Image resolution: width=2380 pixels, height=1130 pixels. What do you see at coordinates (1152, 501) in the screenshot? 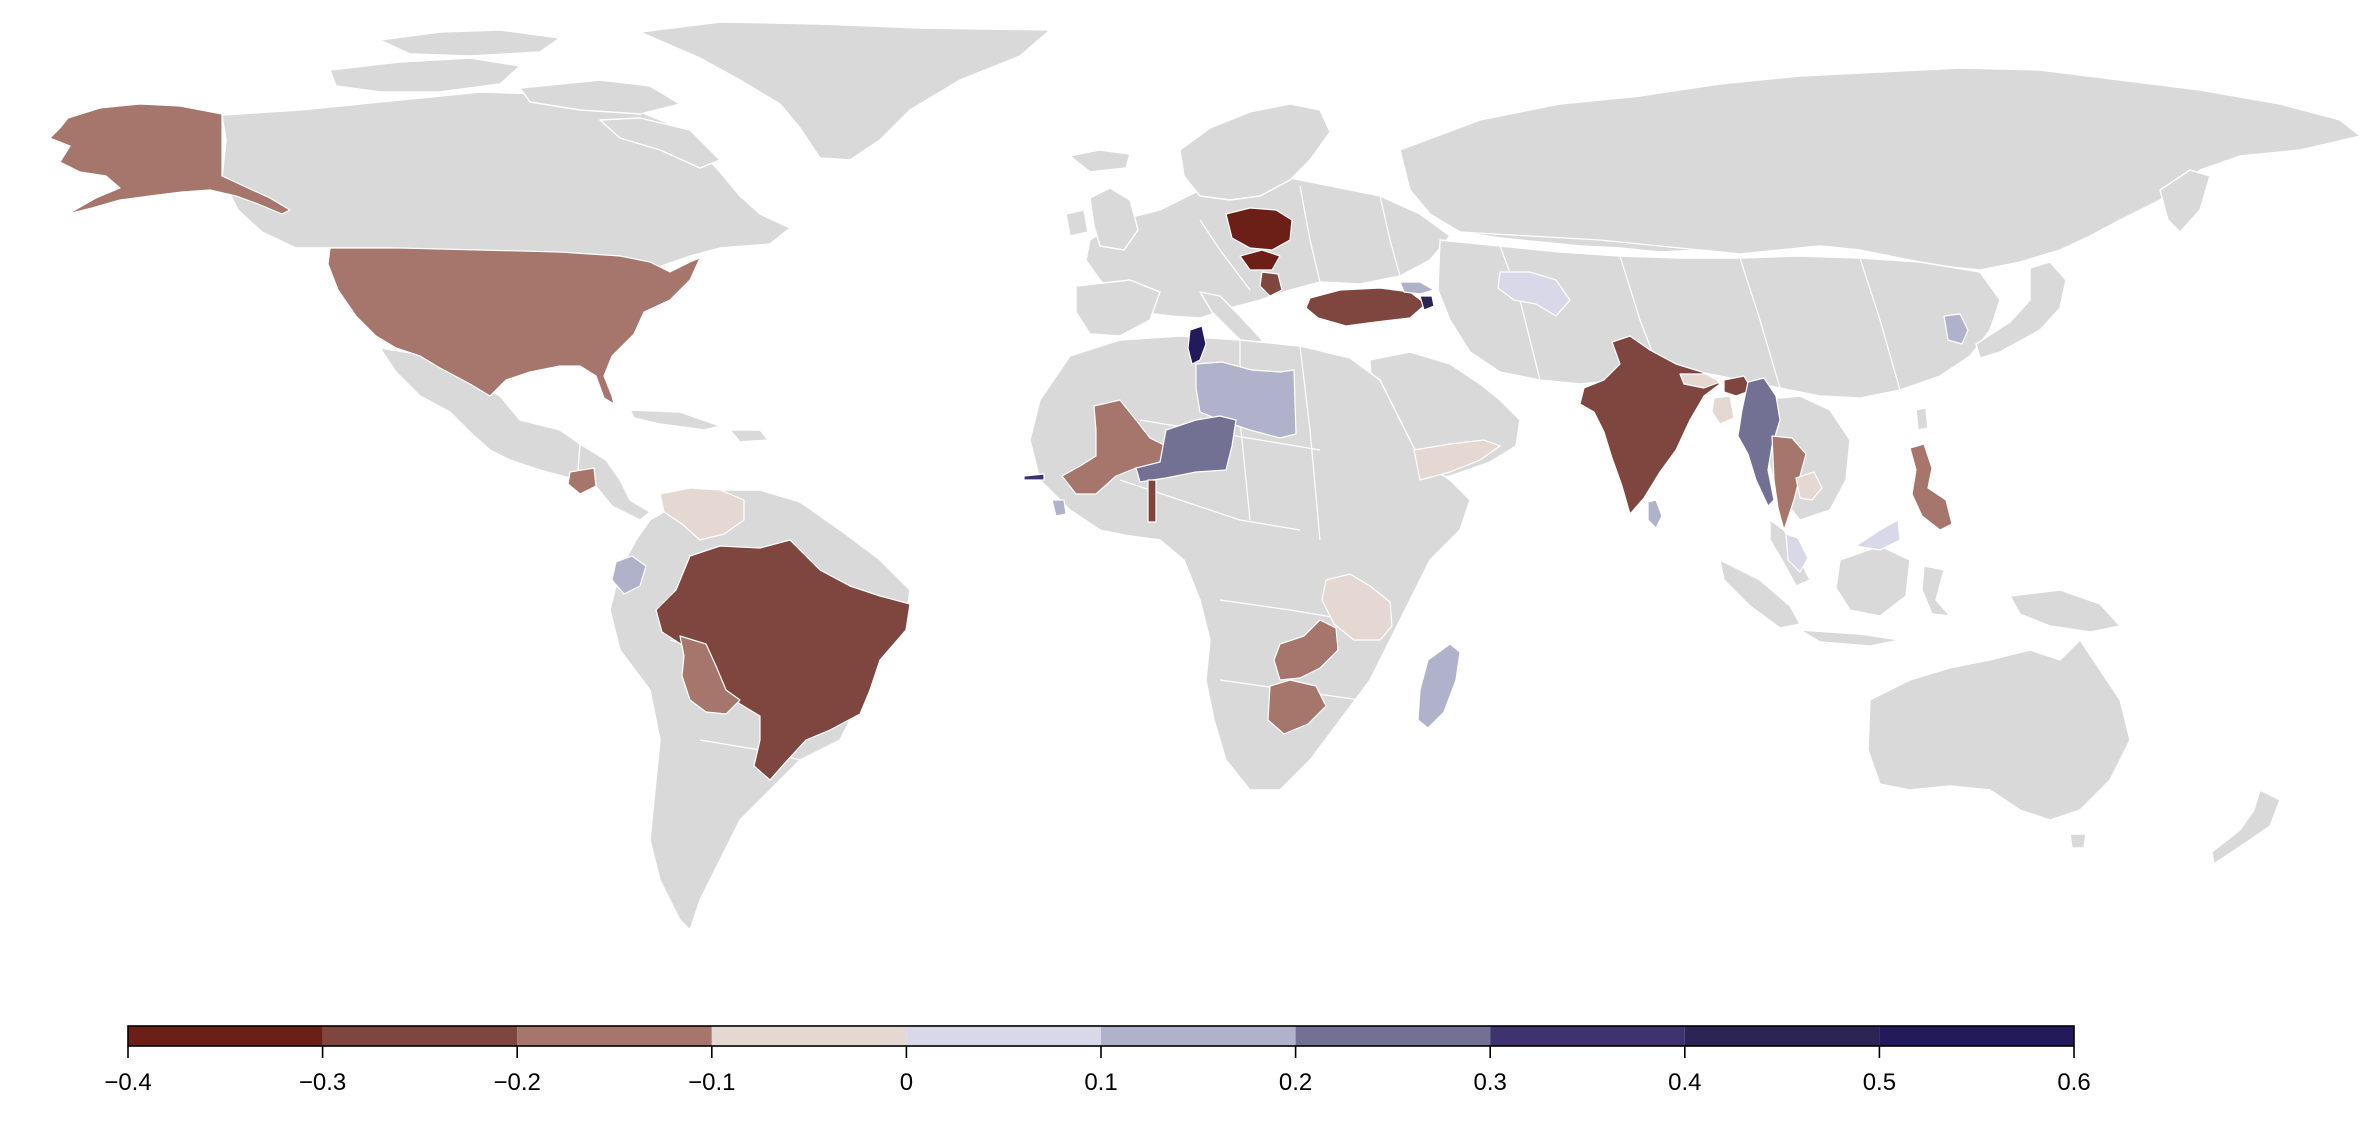
I see `region-togo` at bounding box center [1152, 501].